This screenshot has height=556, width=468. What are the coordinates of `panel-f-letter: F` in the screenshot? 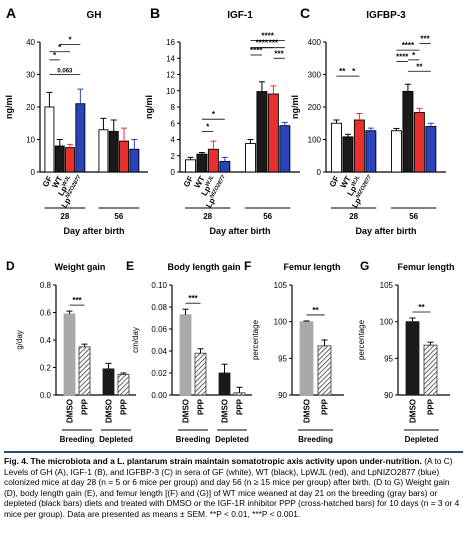 It's located at (247, 266).